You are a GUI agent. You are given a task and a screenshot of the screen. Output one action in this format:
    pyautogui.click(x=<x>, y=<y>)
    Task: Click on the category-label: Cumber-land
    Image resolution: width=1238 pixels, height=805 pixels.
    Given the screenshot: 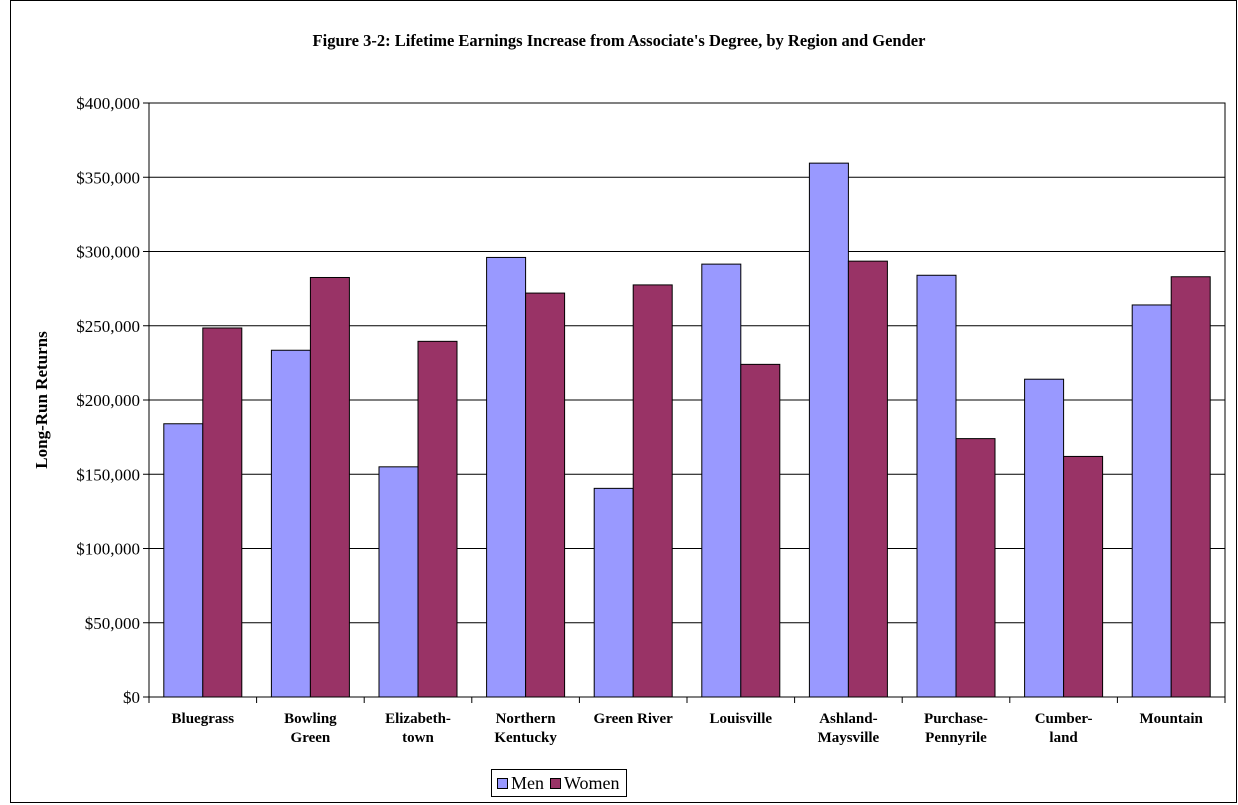 What is the action you would take?
    pyautogui.click(x=1064, y=728)
    